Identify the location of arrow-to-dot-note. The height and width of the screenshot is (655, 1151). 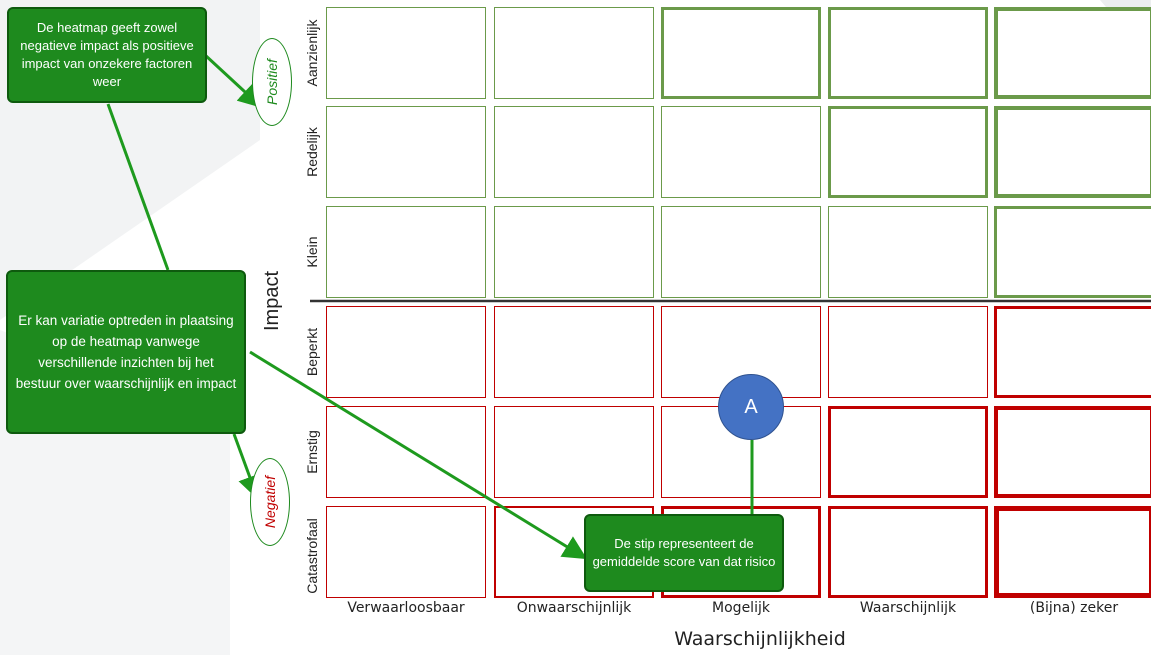
(418, 455).